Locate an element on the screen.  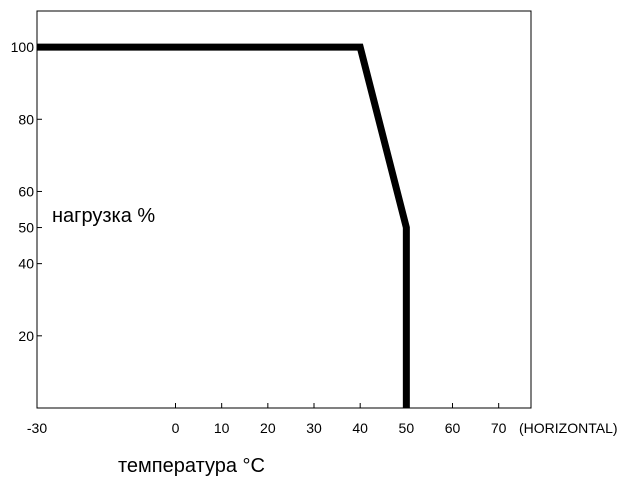
y-tick-label: 40 is located at coordinates (26, 264).